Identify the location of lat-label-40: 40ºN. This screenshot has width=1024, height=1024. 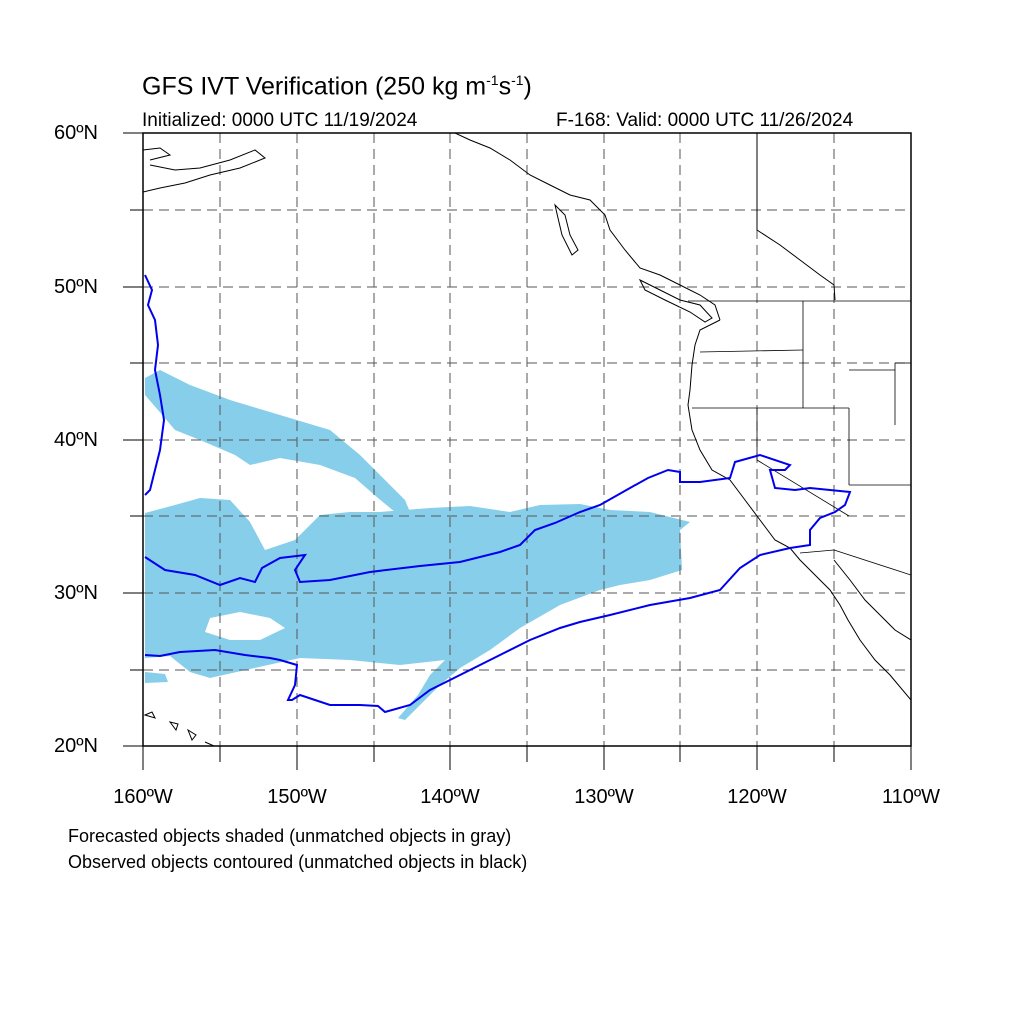
(76, 440).